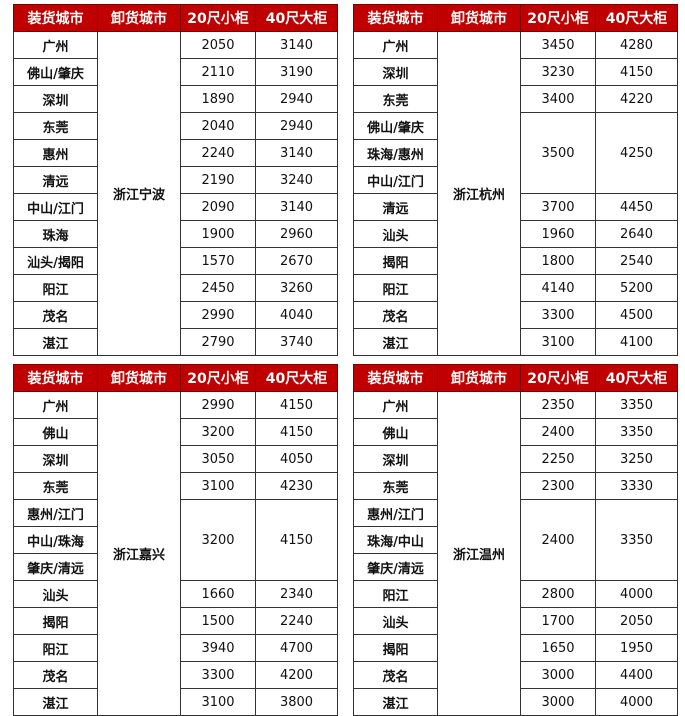 This screenshot has width=685, height=716. What do you see at coordinates (515, 567) in the screenshot?
I see `table-row: 肇庆/清远` at bounding box center [515, 567].